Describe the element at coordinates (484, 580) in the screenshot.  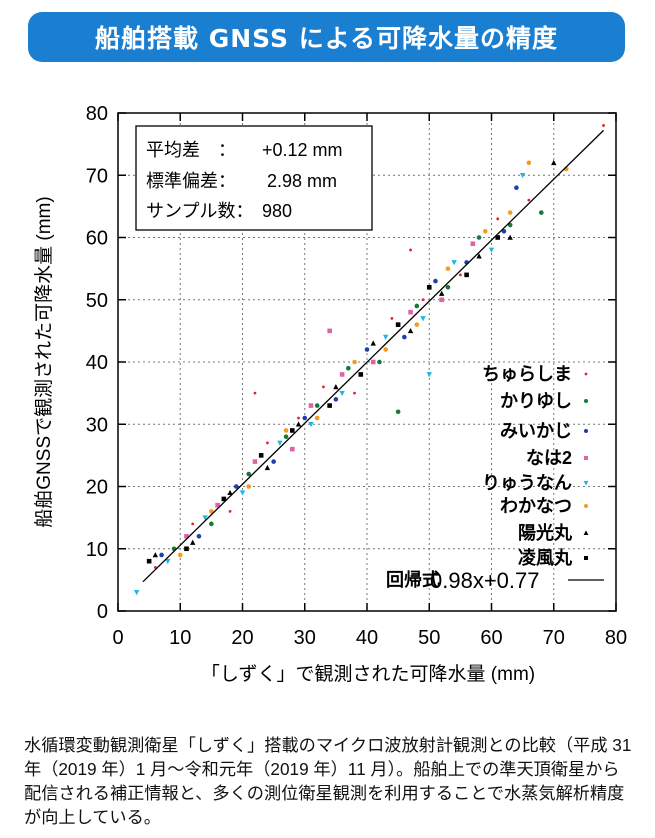
I see `regression-equation: 0.98x+0.77` at that location.